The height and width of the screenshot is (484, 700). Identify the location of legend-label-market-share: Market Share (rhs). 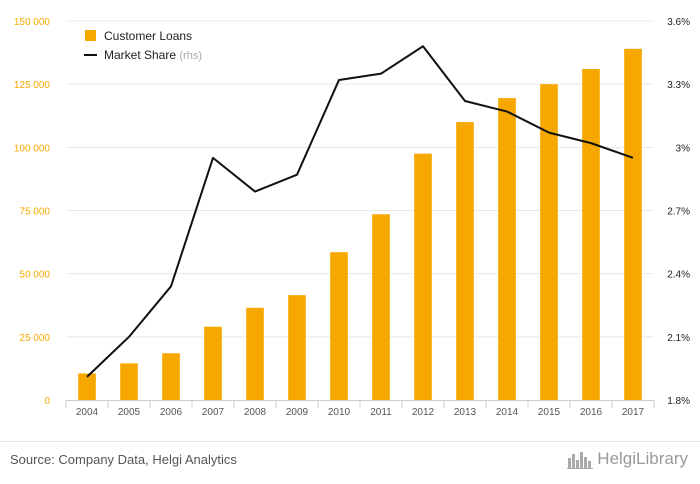
(153, 55).